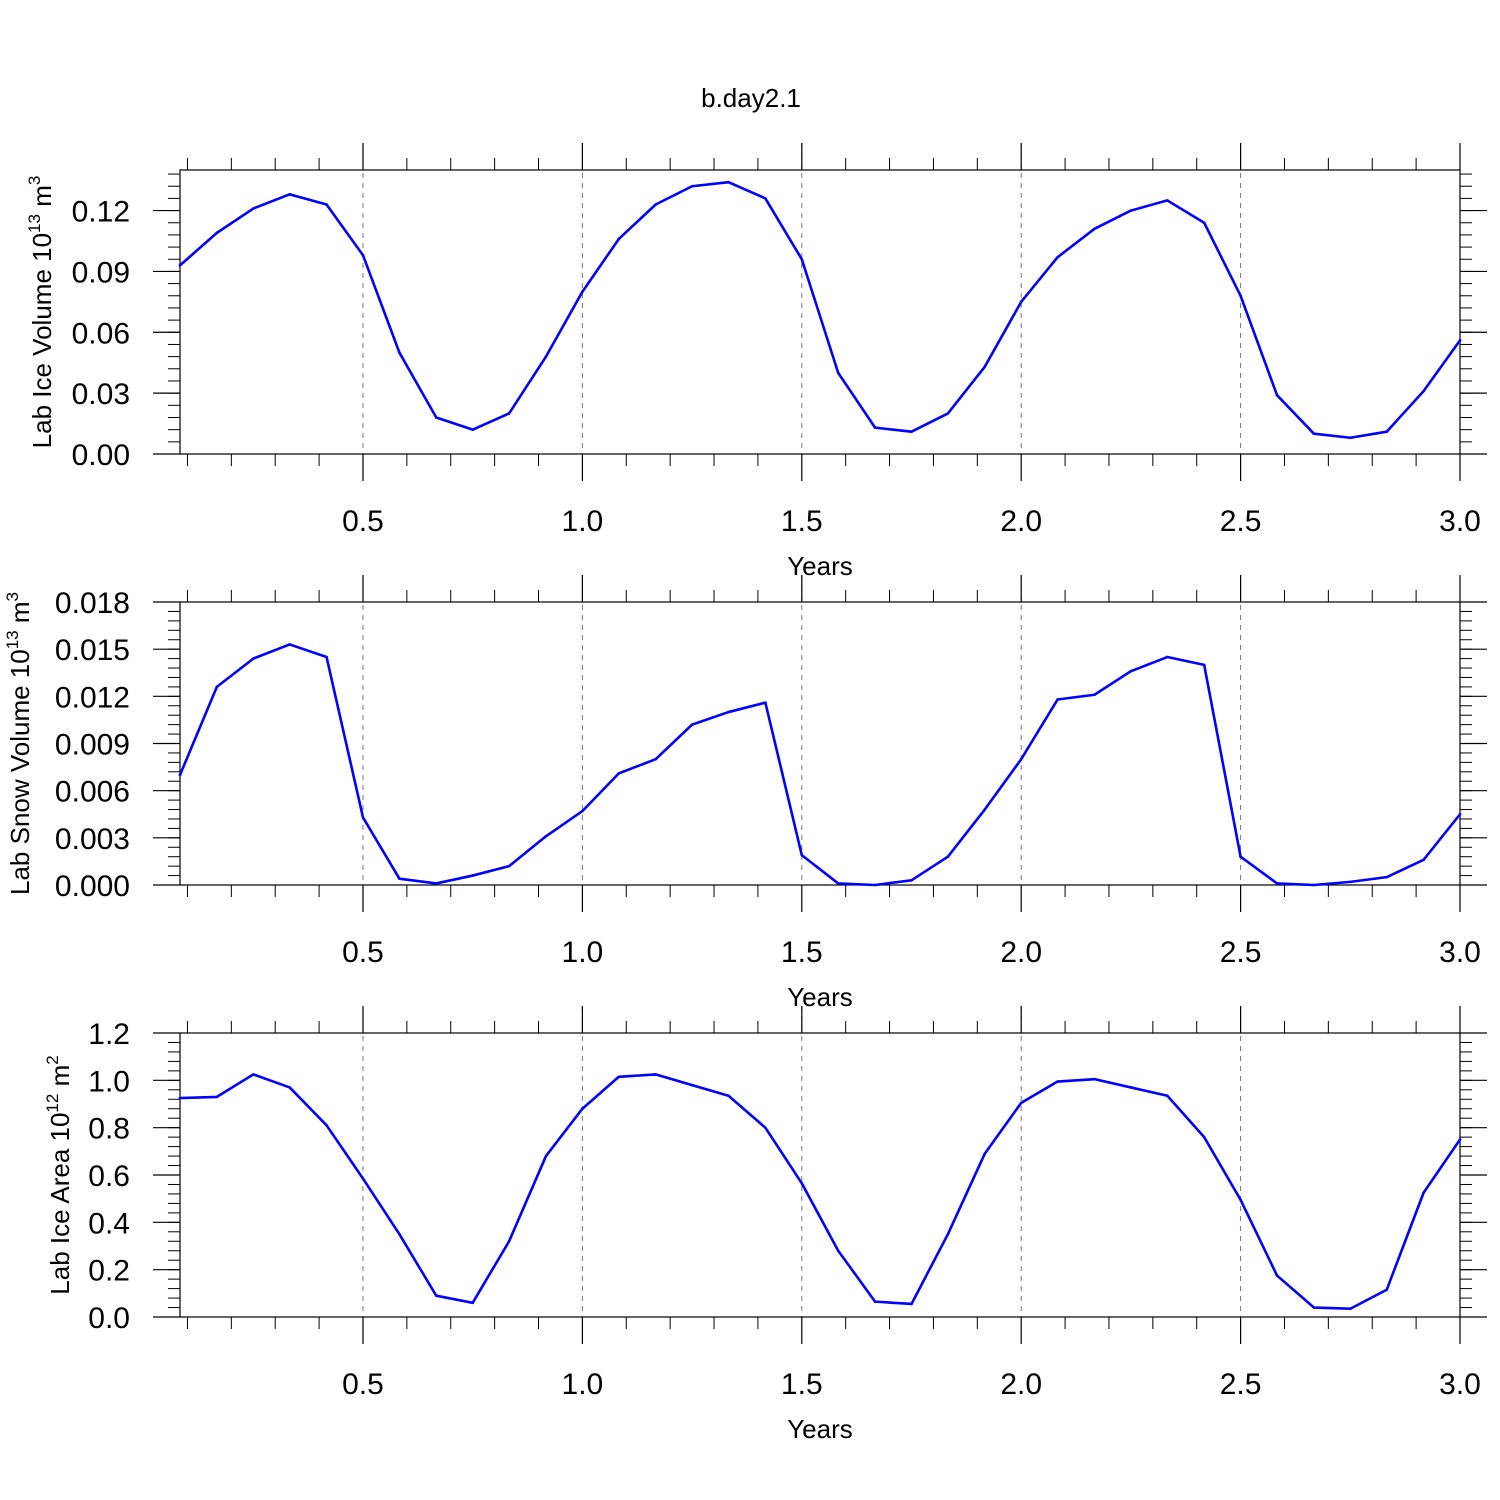 This screenshot has width=1500, height=1500. Describe the element at coordinates (109, 1223) in the screenshot. I see `y-tick-label: 0.4` at that location.